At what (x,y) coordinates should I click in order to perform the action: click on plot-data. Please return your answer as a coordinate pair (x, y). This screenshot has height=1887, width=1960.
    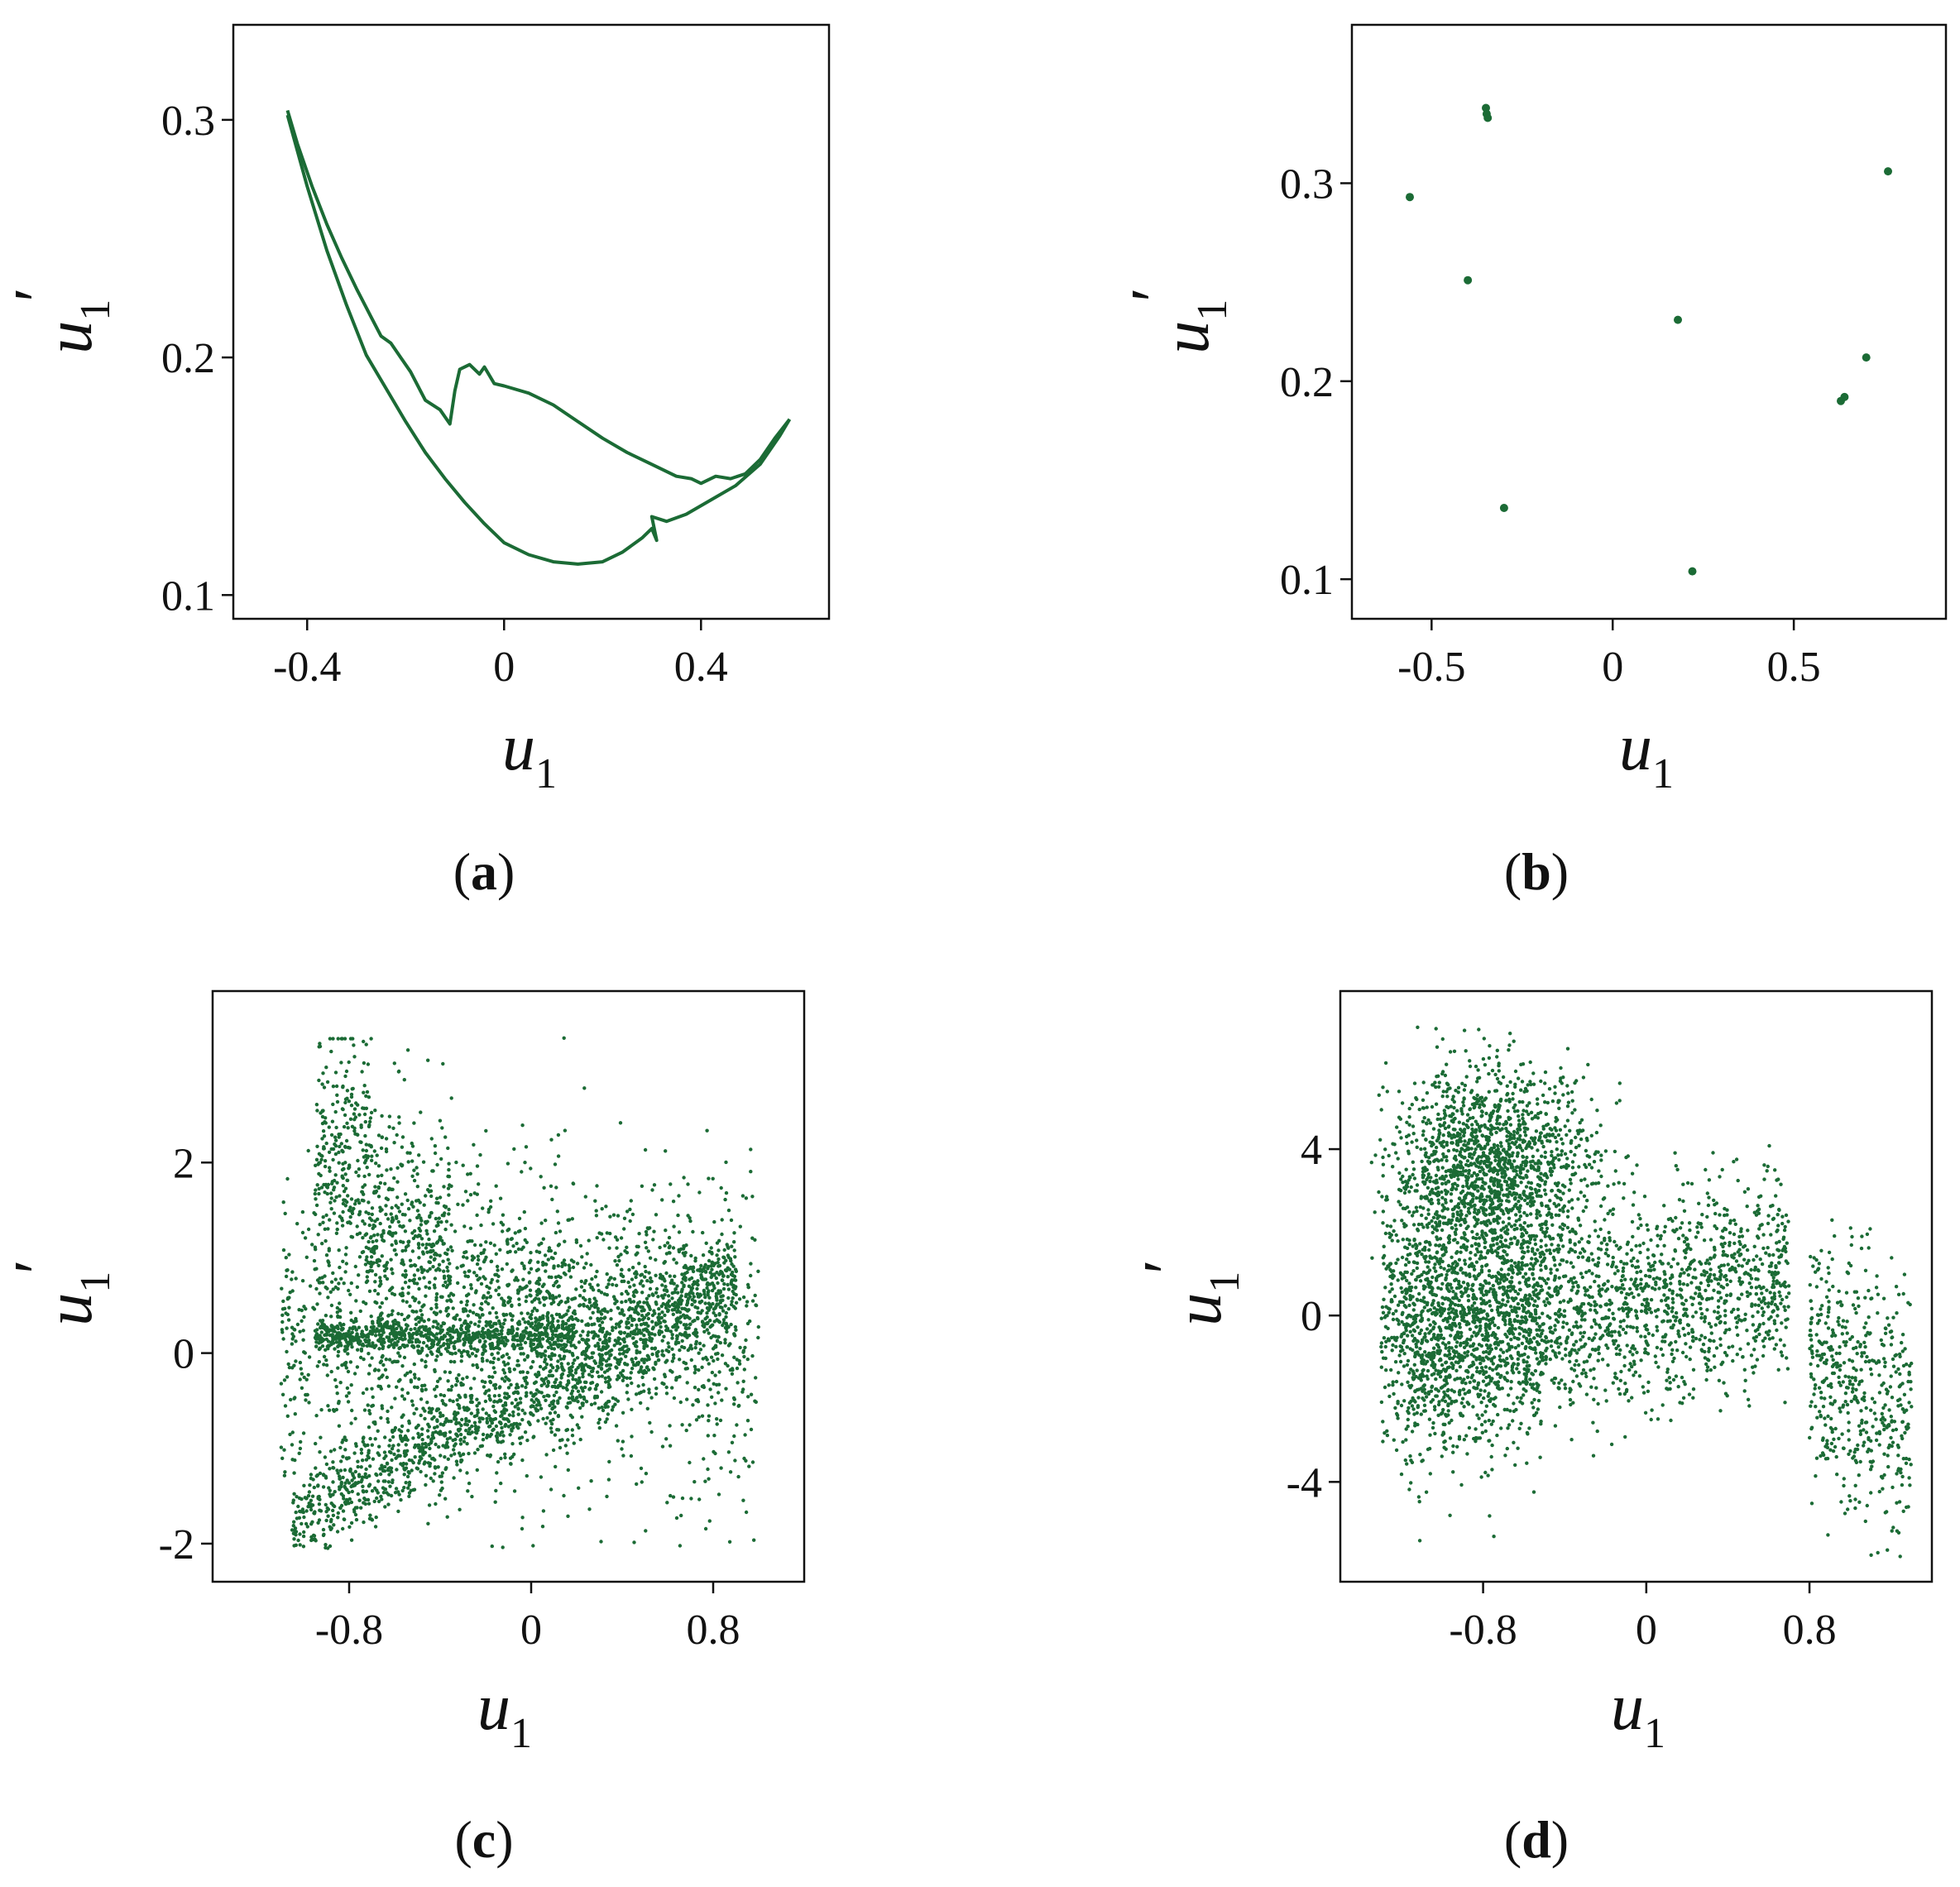
    Looking at the image, I should click on (1641, 1292).